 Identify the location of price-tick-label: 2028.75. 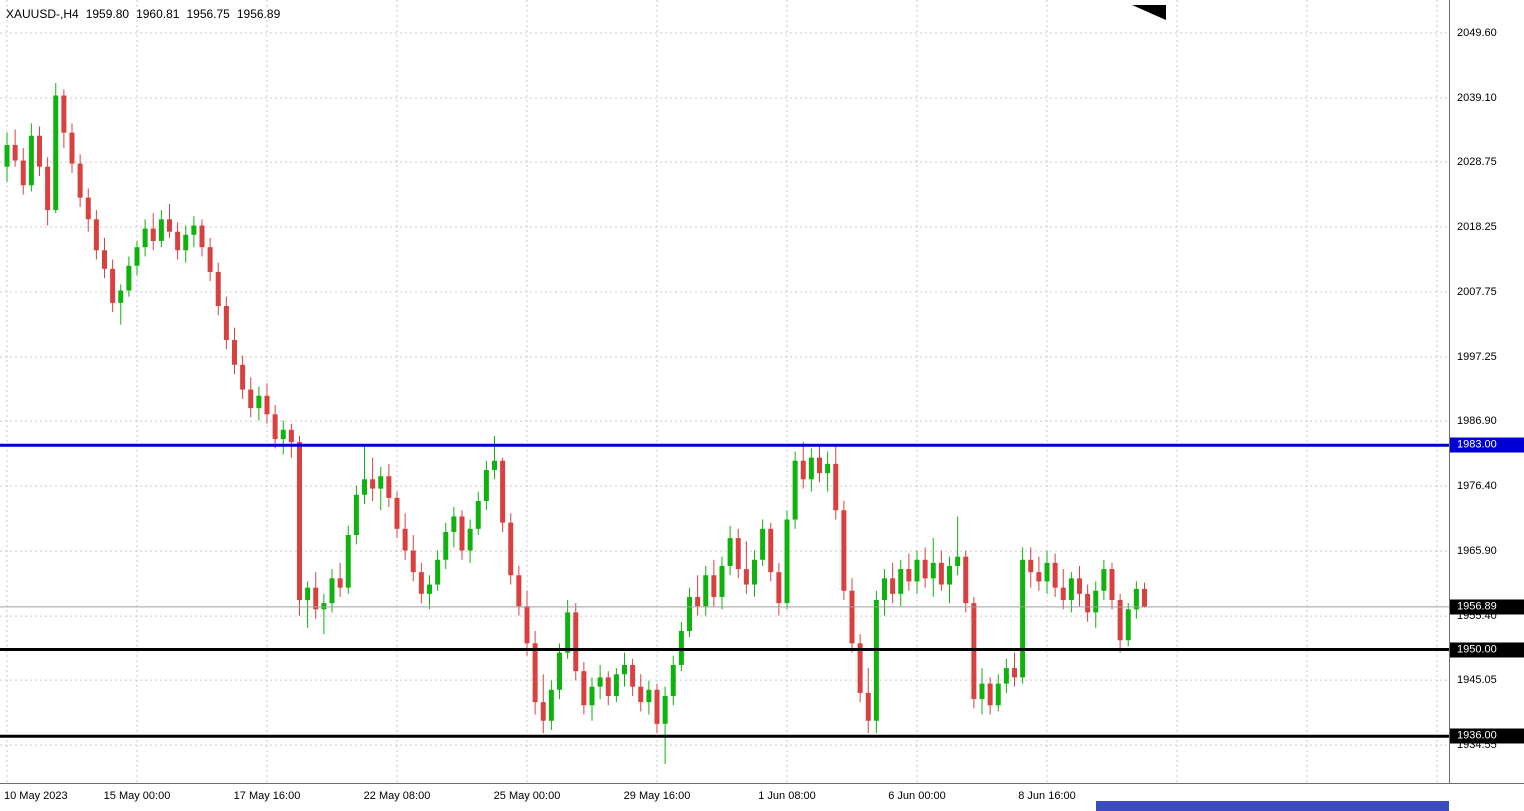
(1477, 162).